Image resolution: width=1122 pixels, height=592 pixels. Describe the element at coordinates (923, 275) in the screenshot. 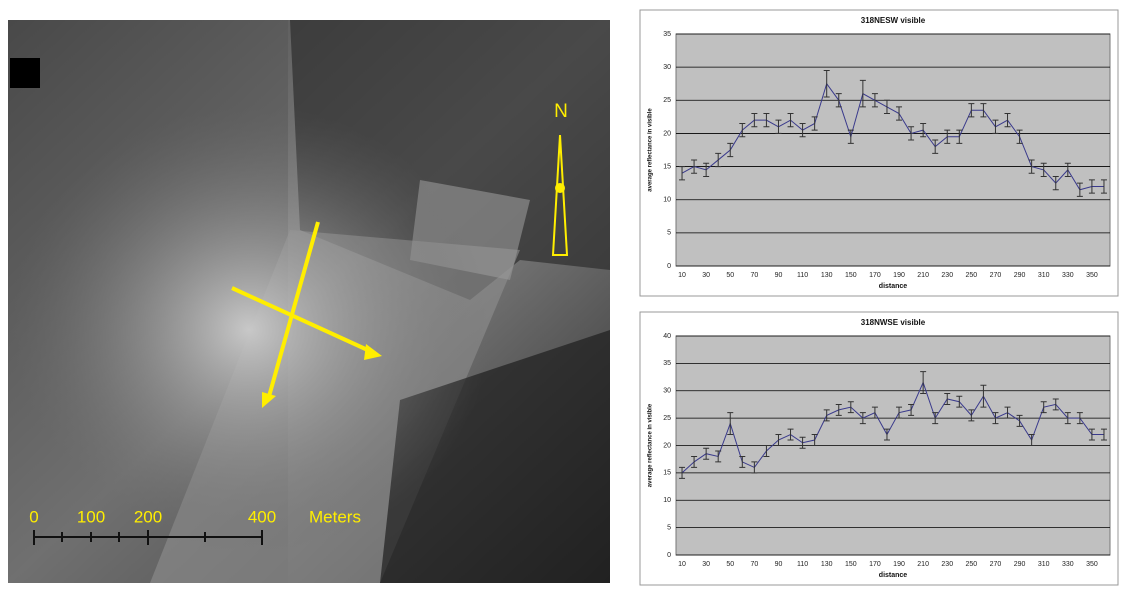

I see `x-tick-label: 210` at that location.